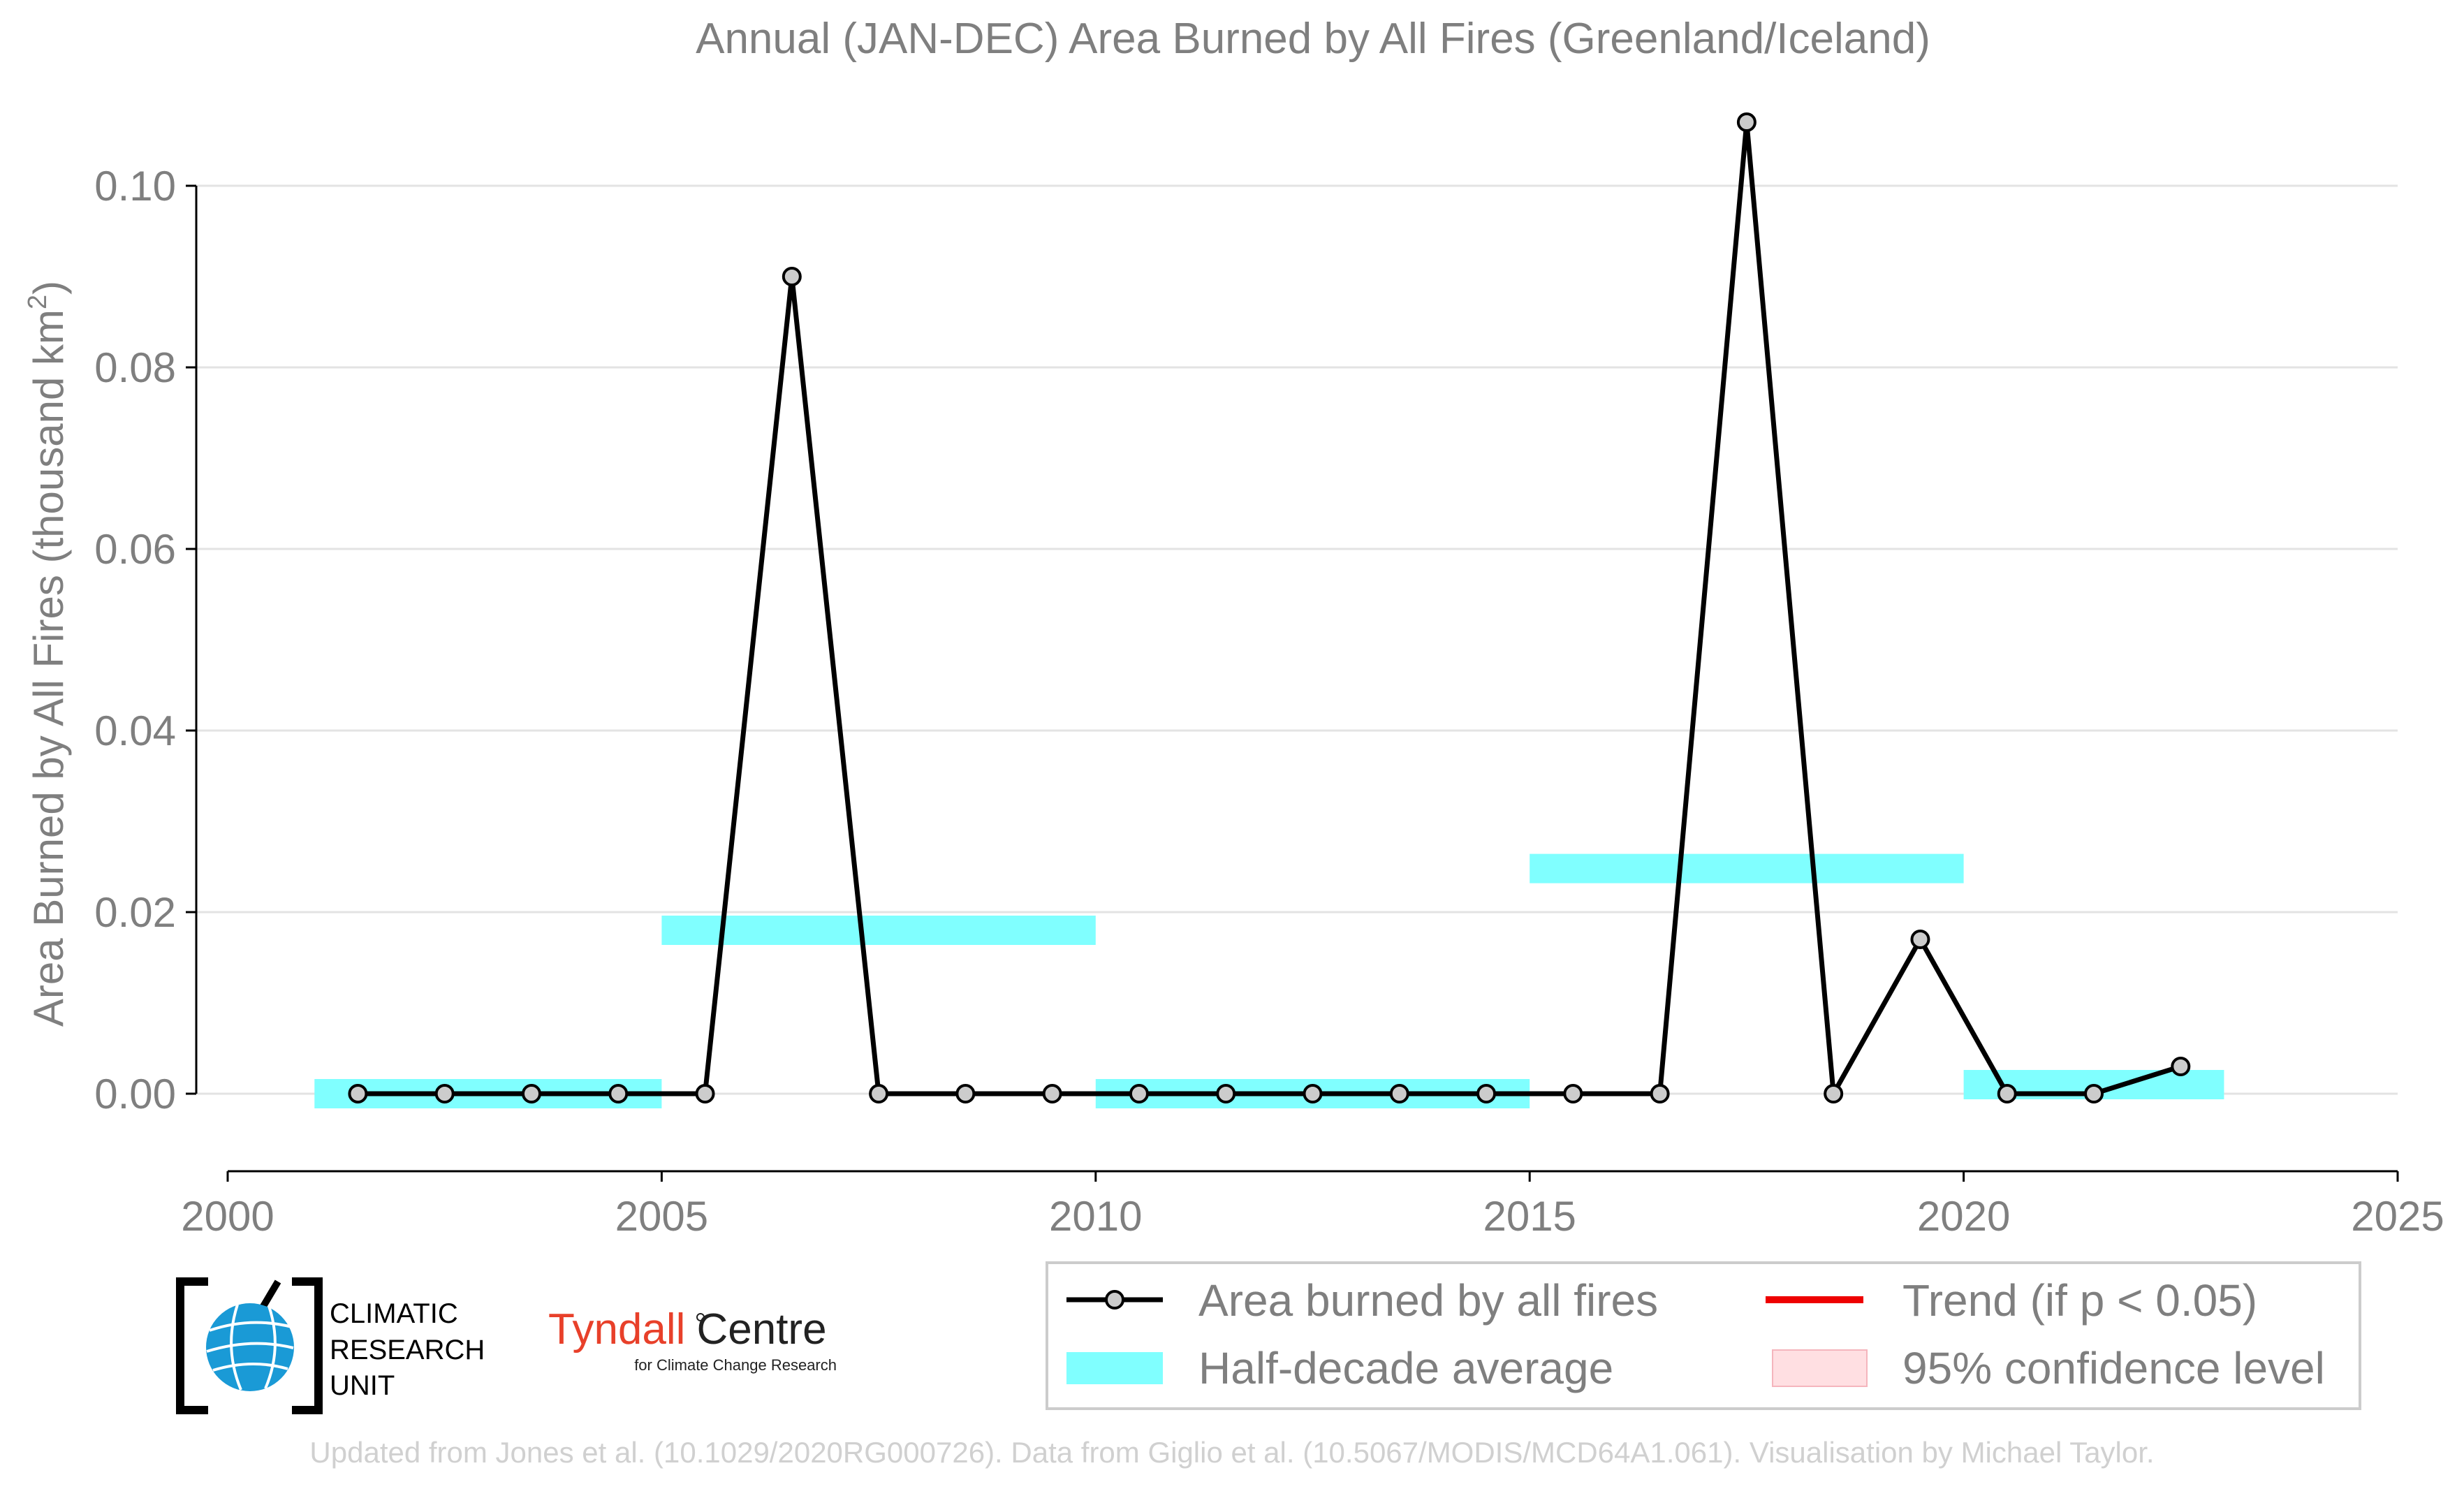 This screenshot has width=2464, height=1489. I want to click on y-axis-label-close: ), so click(49, 288).